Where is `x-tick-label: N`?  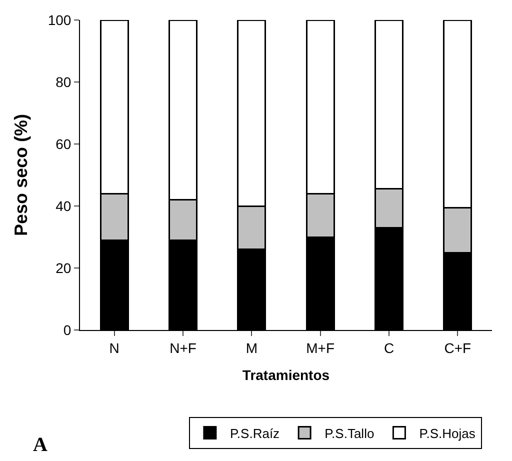
x-tick-label: N is located at coordinates (114, 348).